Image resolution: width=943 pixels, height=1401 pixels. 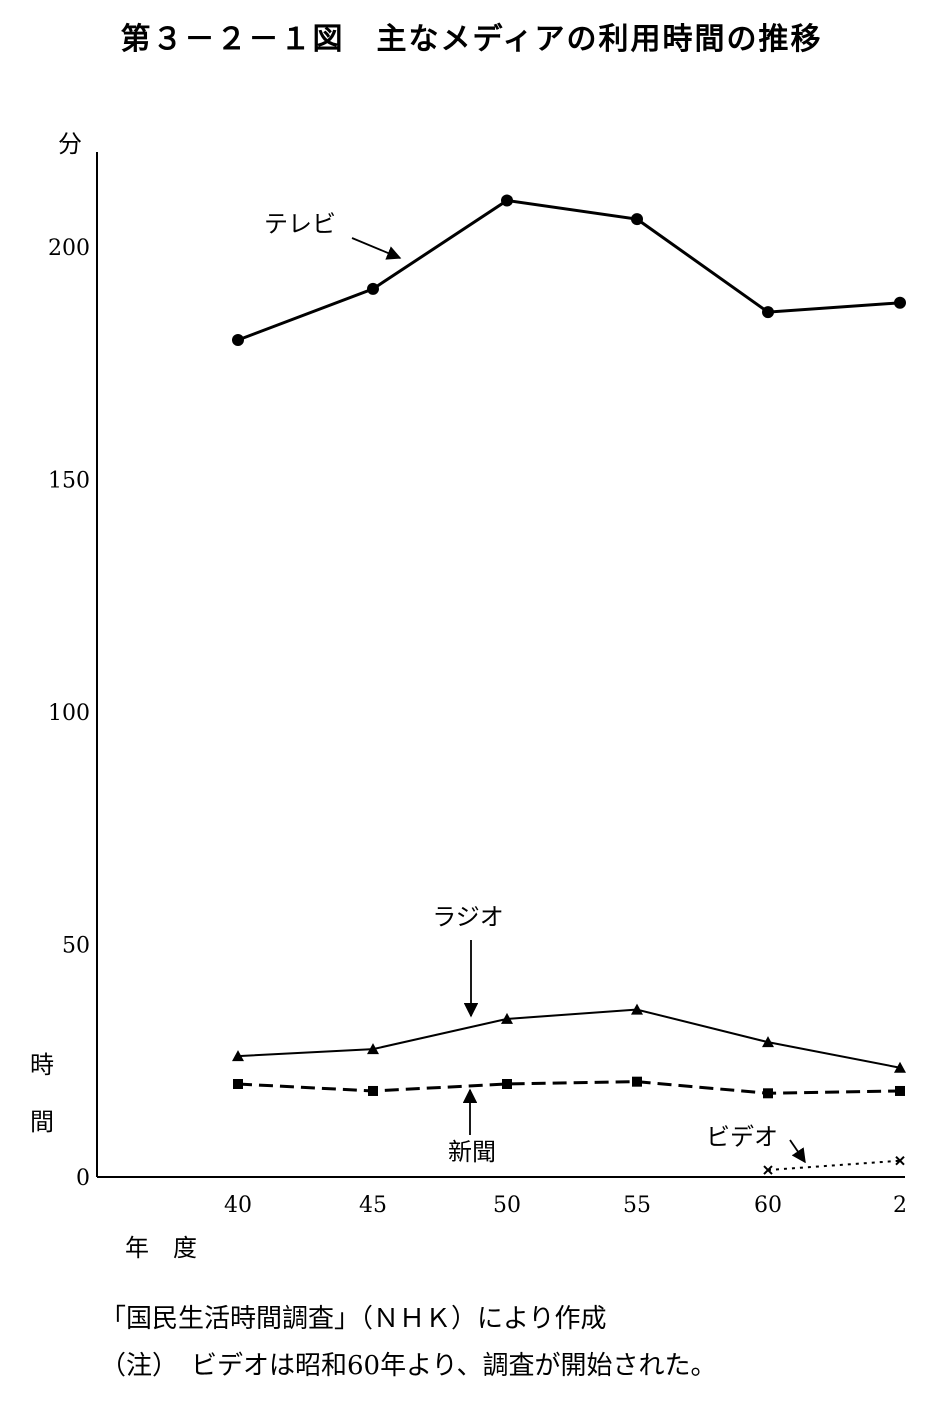 I want to click on x-tick-label: 55, so click(x=637, y=1205).